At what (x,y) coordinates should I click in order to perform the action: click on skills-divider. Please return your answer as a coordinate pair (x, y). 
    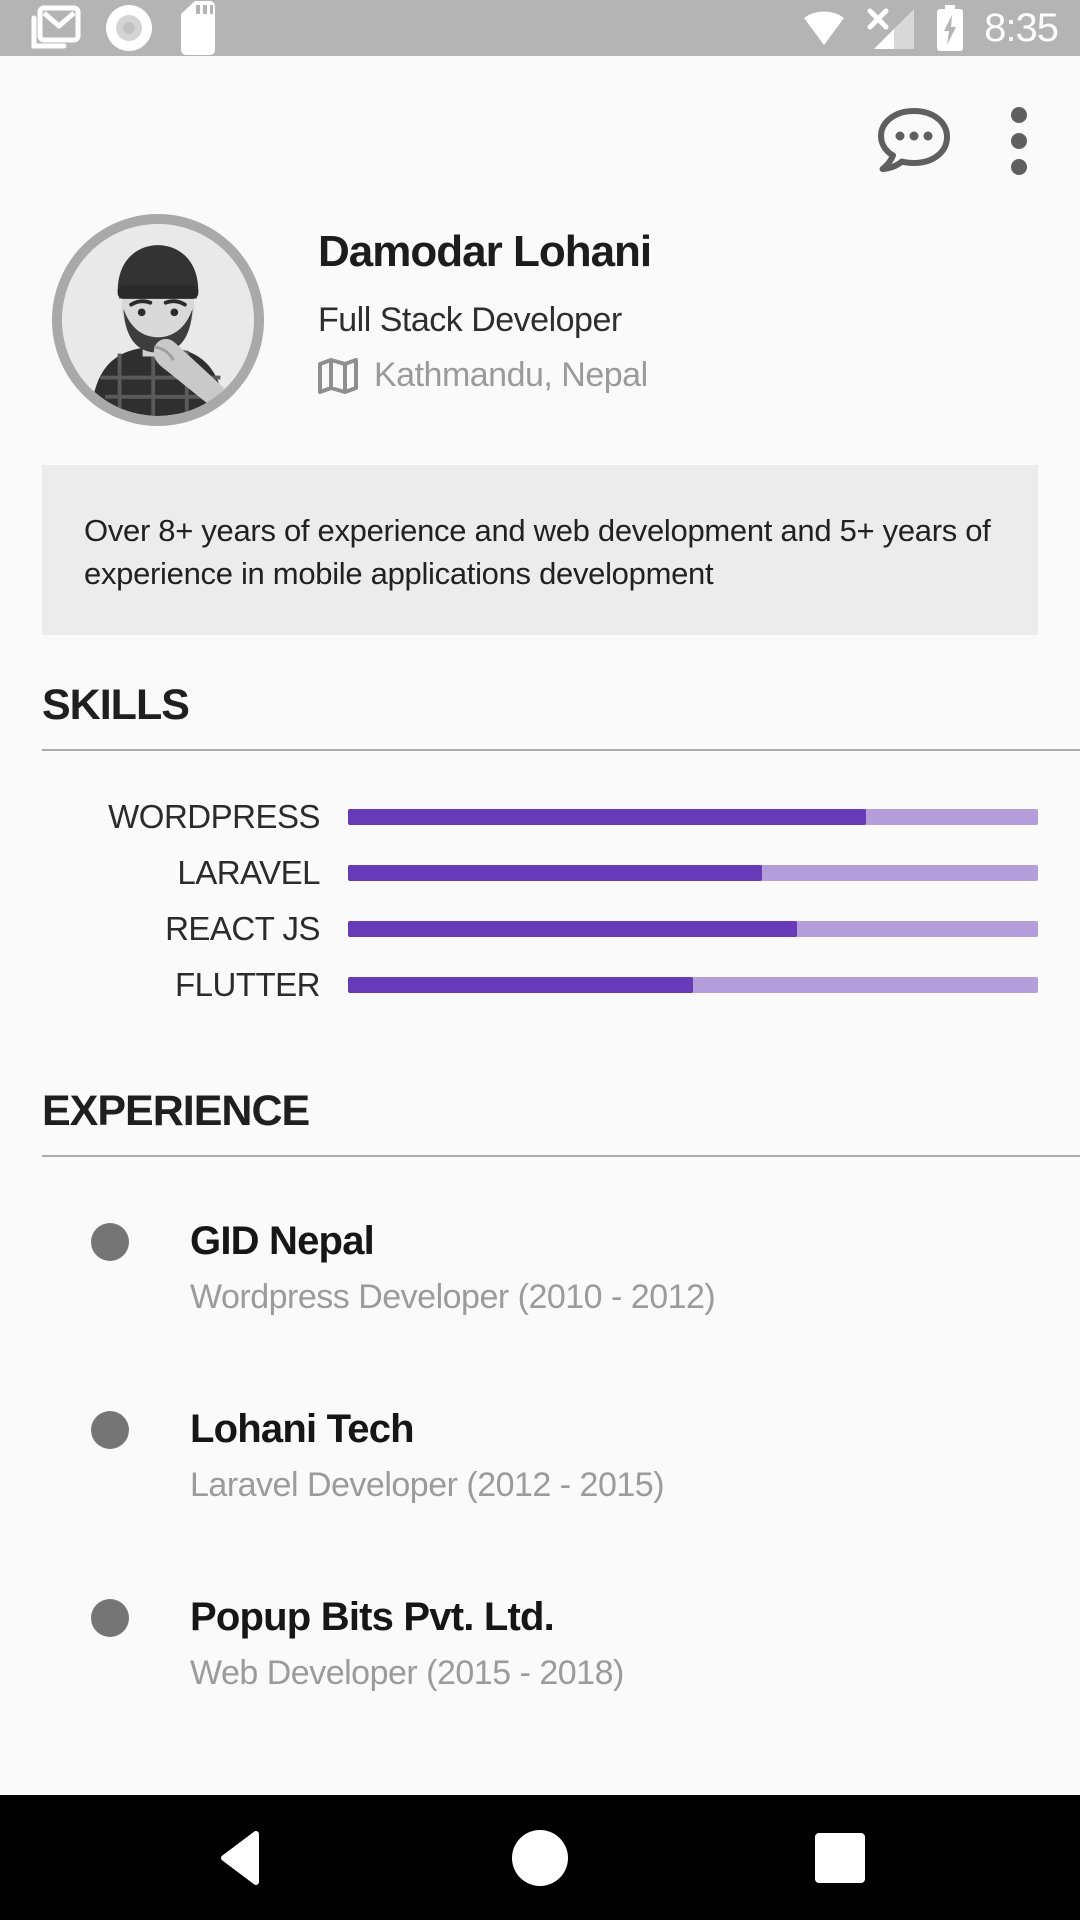
    Looking at the image, I should click on (561, 750).